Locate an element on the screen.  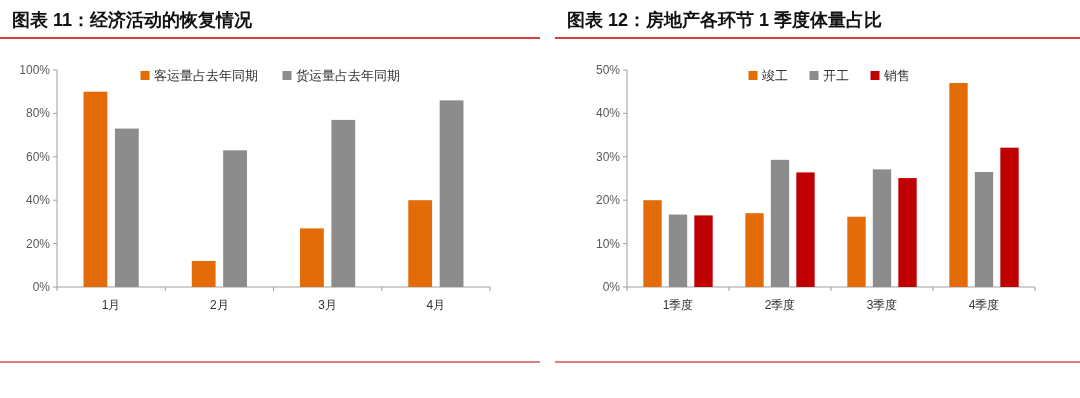
y-tick-label: 60% is located at coordinates (38, 156).